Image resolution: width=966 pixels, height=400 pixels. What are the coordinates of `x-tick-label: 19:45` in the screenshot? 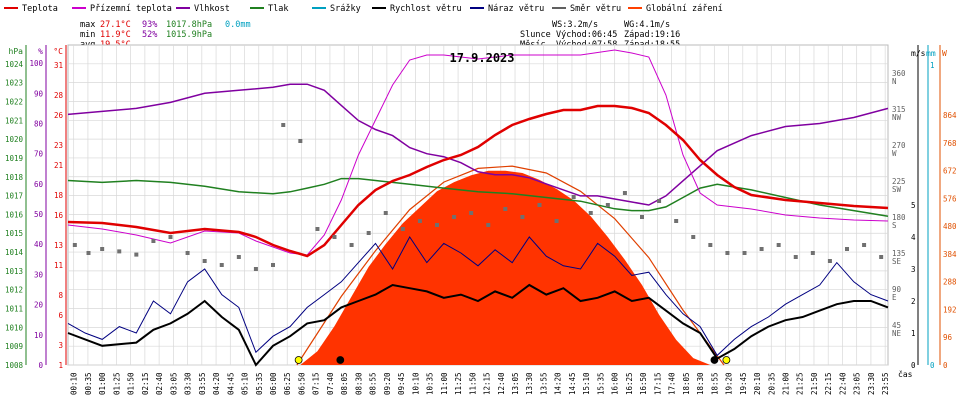 It's located at (743, 383).